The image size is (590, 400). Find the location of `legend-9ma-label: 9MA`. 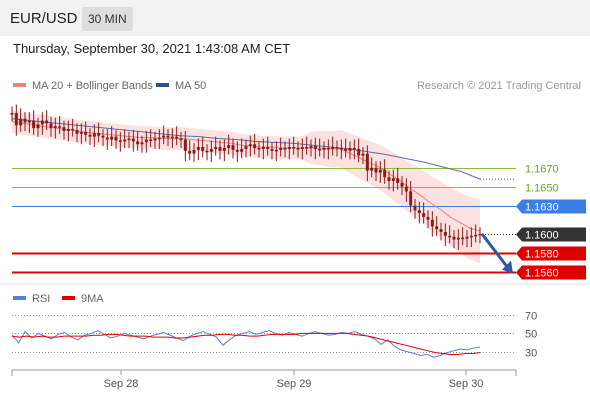

legend-9ma-label: 9MA is located at coordinates (92, 299).